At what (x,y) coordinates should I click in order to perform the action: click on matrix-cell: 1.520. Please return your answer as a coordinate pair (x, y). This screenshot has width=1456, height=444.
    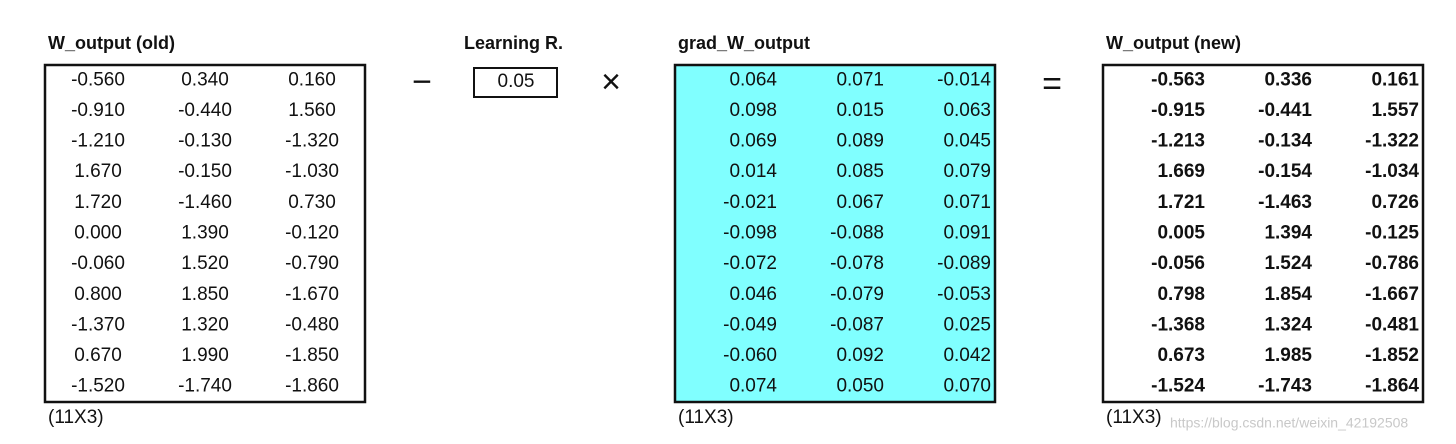
    Looking at the image, I should click on (205, 263).